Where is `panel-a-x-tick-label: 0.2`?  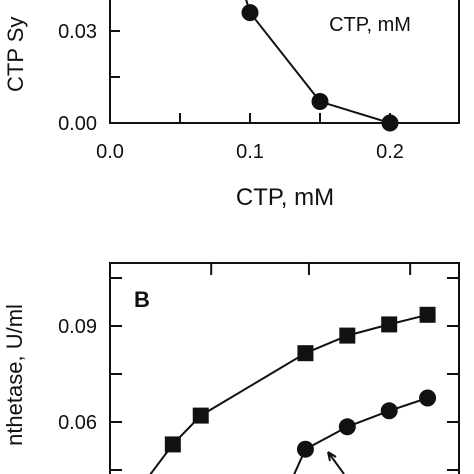
panel-a-x-tick-label: 0.2 is located at coordinates (390, 152).